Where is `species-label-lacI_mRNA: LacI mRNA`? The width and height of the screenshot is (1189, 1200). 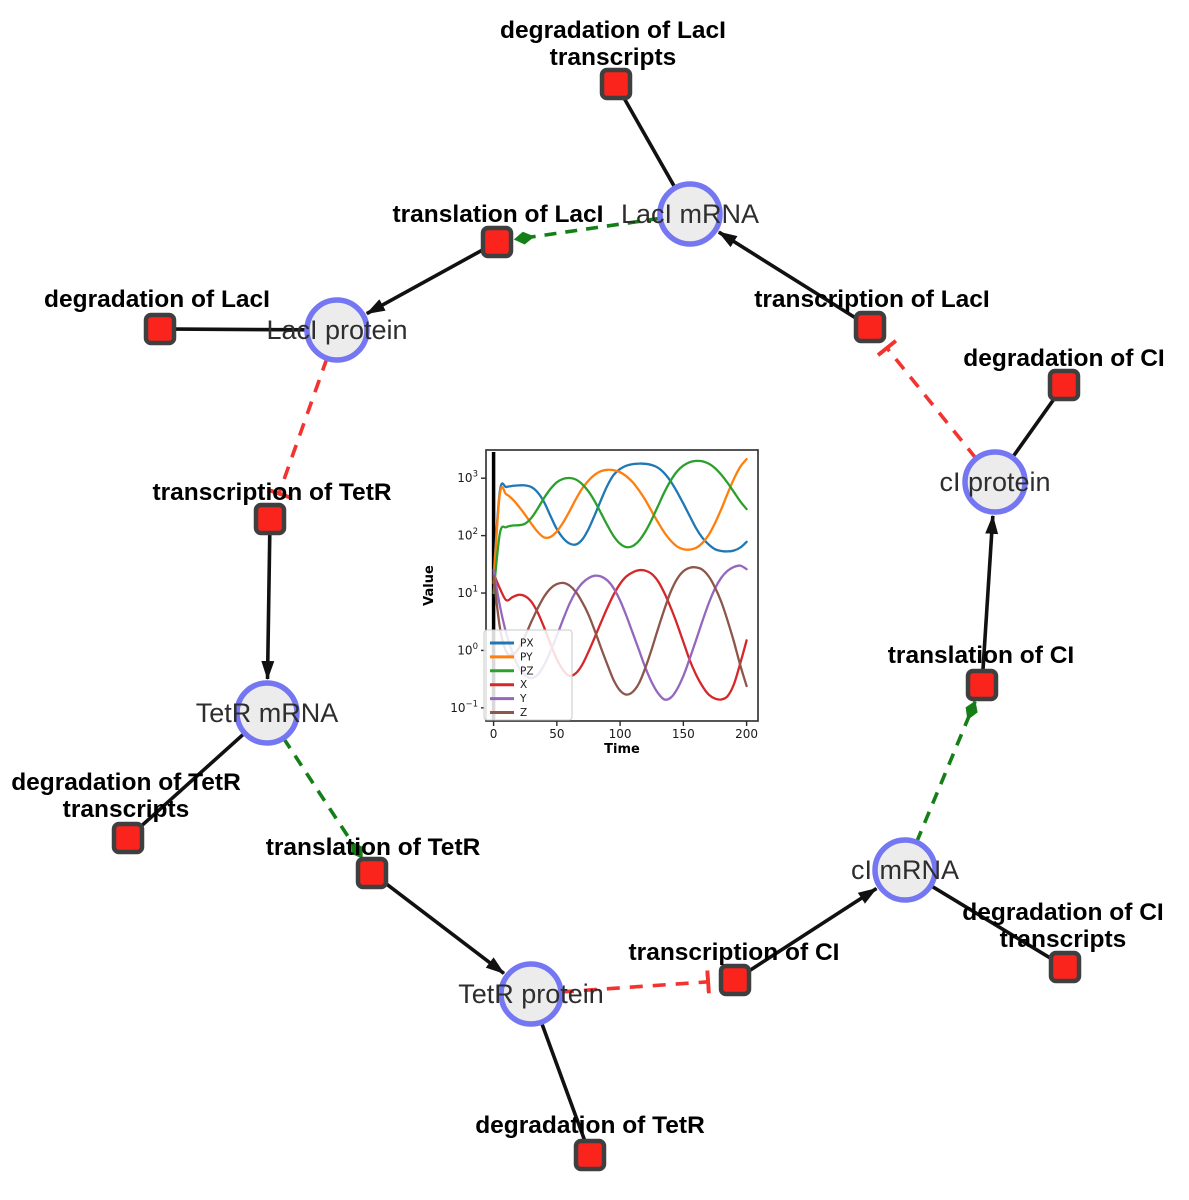 species-label-lacI_mRNA: LacI mRNA is located at coordinates (690, 214).